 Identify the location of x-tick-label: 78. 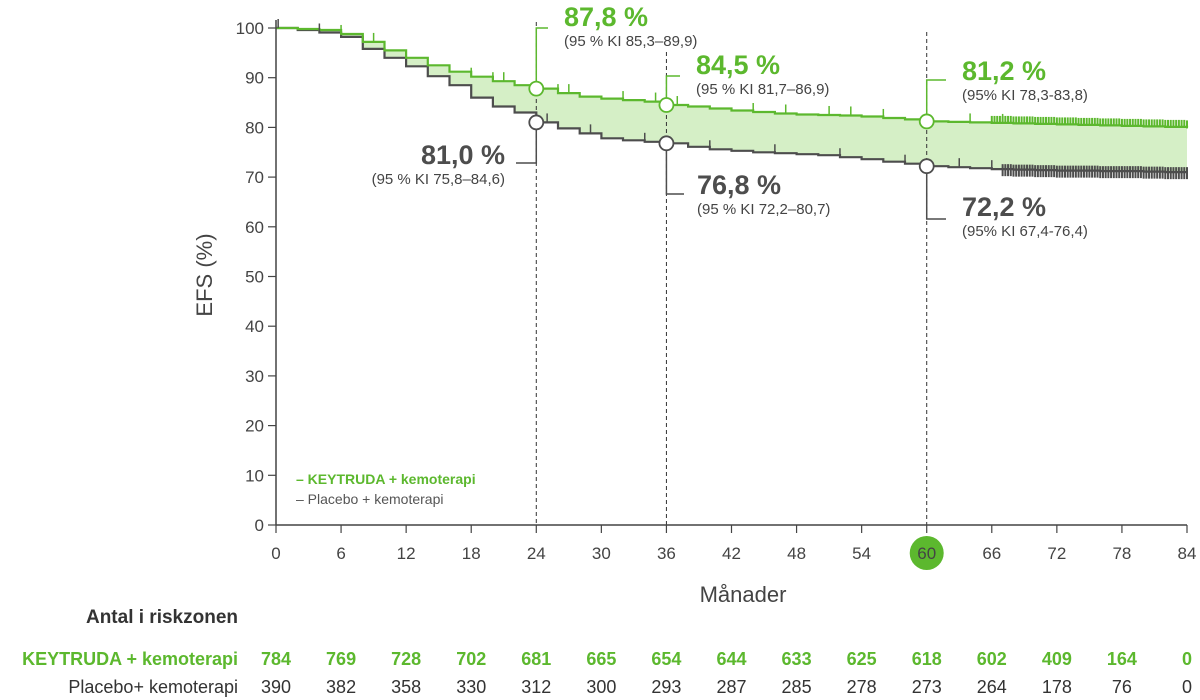
(1121, 553).